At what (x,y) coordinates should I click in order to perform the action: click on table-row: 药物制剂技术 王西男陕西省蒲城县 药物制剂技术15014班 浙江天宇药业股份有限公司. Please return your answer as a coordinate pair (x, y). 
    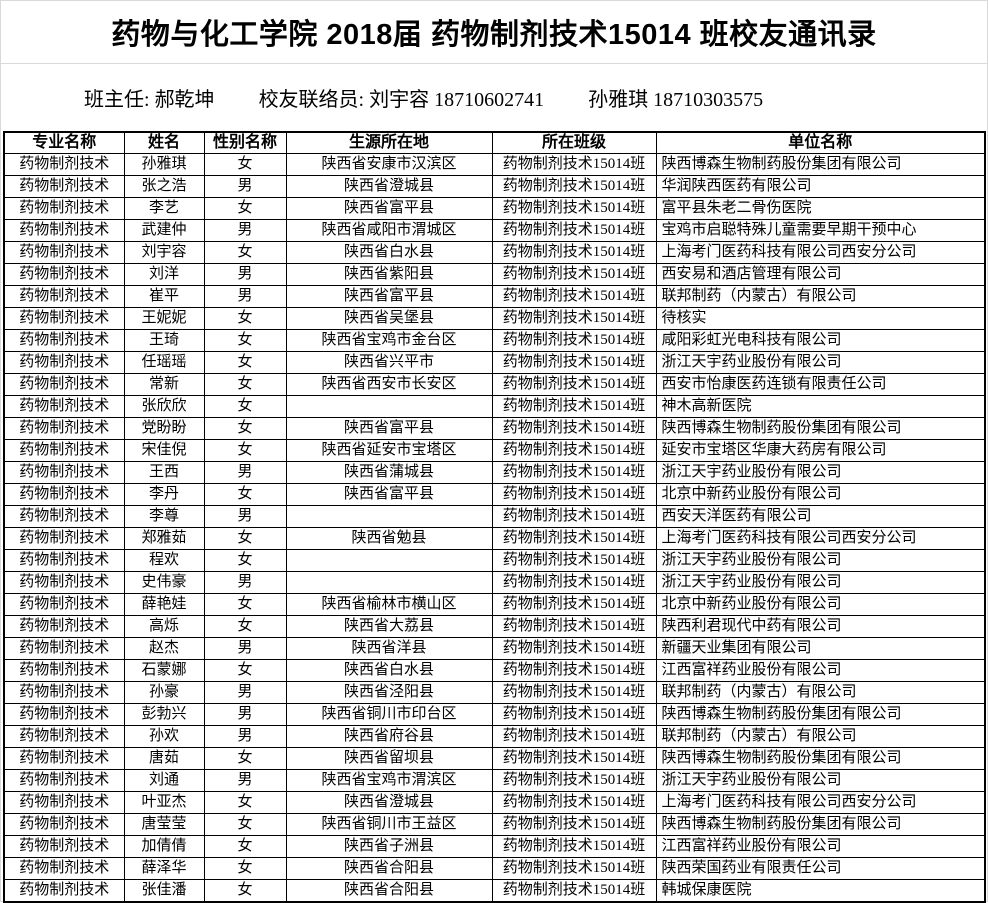
    Looking at the image, I should click on (494, 472).